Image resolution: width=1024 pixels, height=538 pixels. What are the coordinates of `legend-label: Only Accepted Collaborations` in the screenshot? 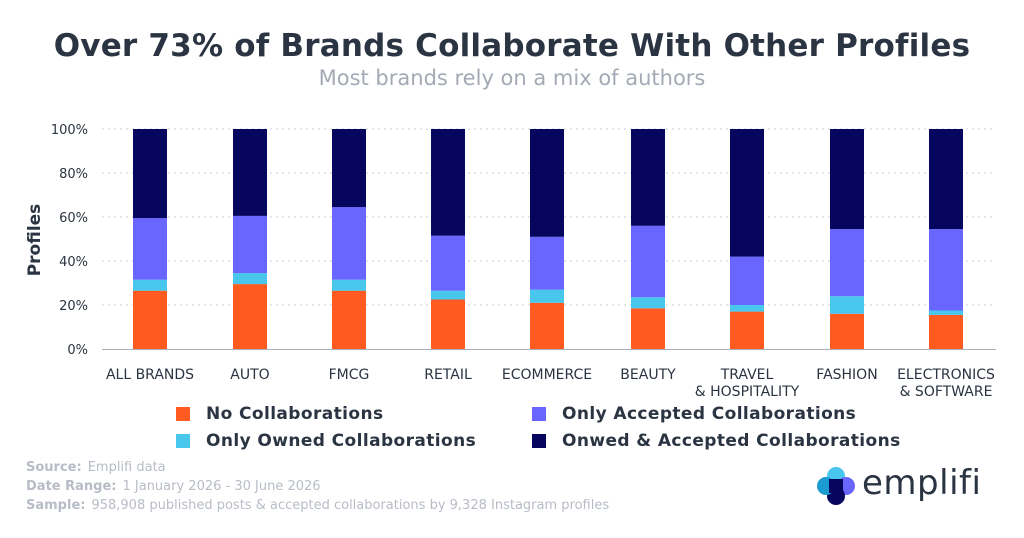 It's located at (709, 414).